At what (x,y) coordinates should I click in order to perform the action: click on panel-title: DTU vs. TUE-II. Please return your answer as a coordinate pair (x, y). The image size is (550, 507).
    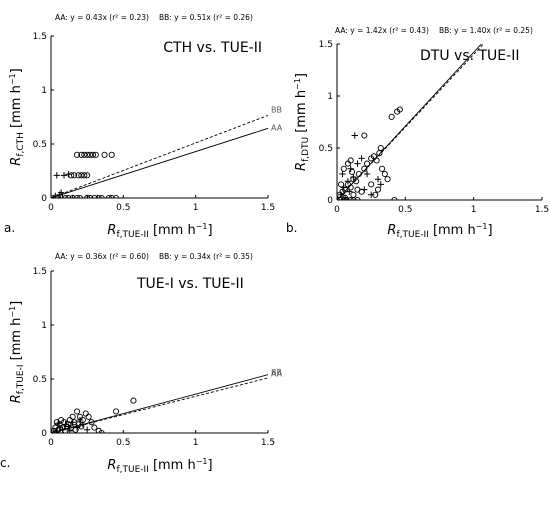
    Looking at the image, I should click on (469, 56).